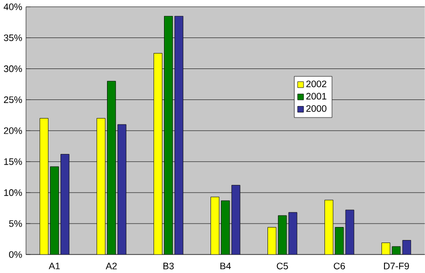 Image resolution: width=425 pixels, height=273 pixels. I want to click on y-tick-label: 40%, so click(13, 7).